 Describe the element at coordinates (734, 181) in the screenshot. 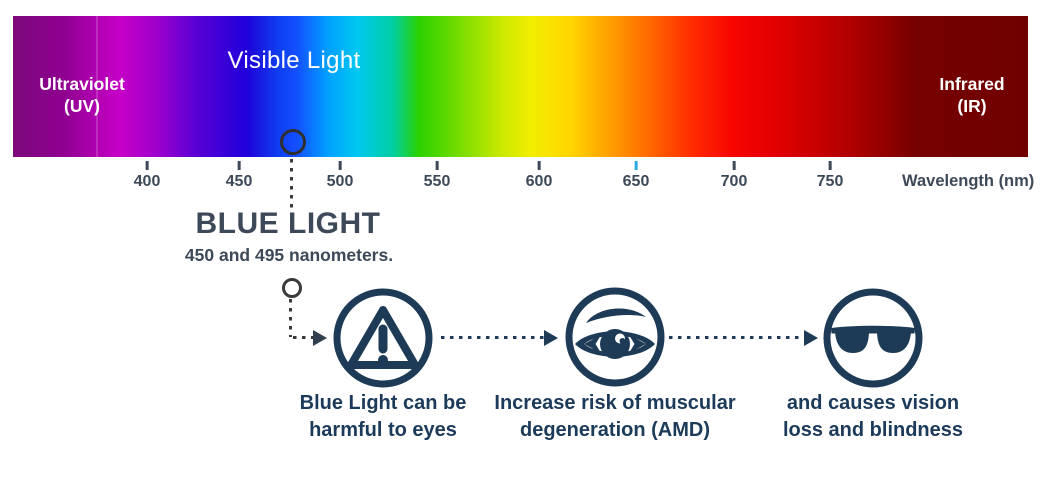

I see `tick-label: 700` at that location.